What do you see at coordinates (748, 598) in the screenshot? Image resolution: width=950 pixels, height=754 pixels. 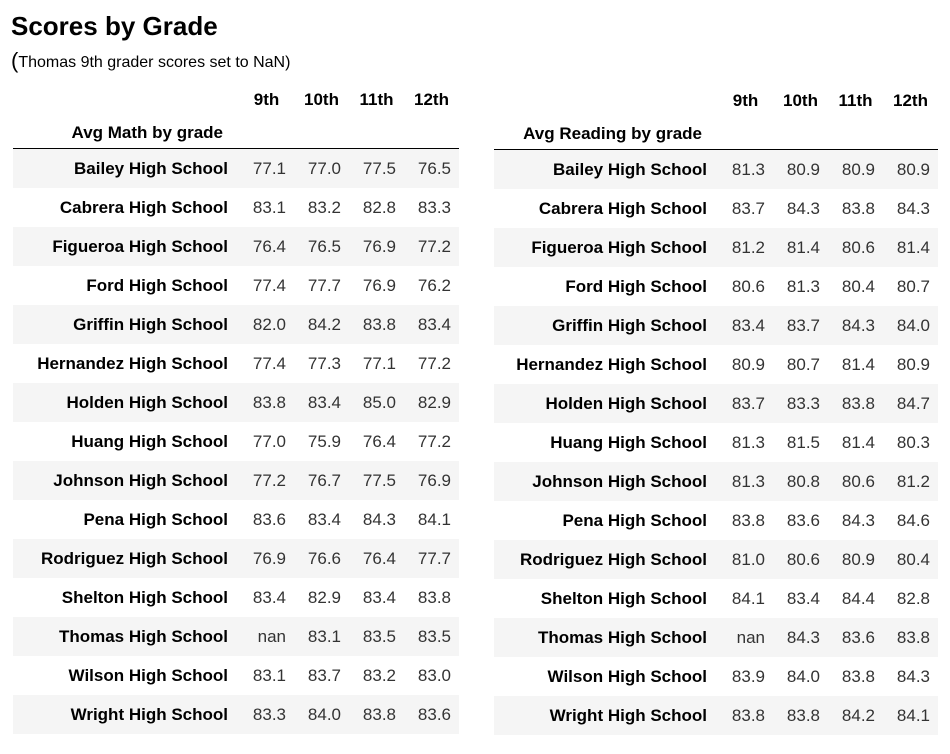 I see `score-cell-9th: 84.1` at bounding box center [748, 598].